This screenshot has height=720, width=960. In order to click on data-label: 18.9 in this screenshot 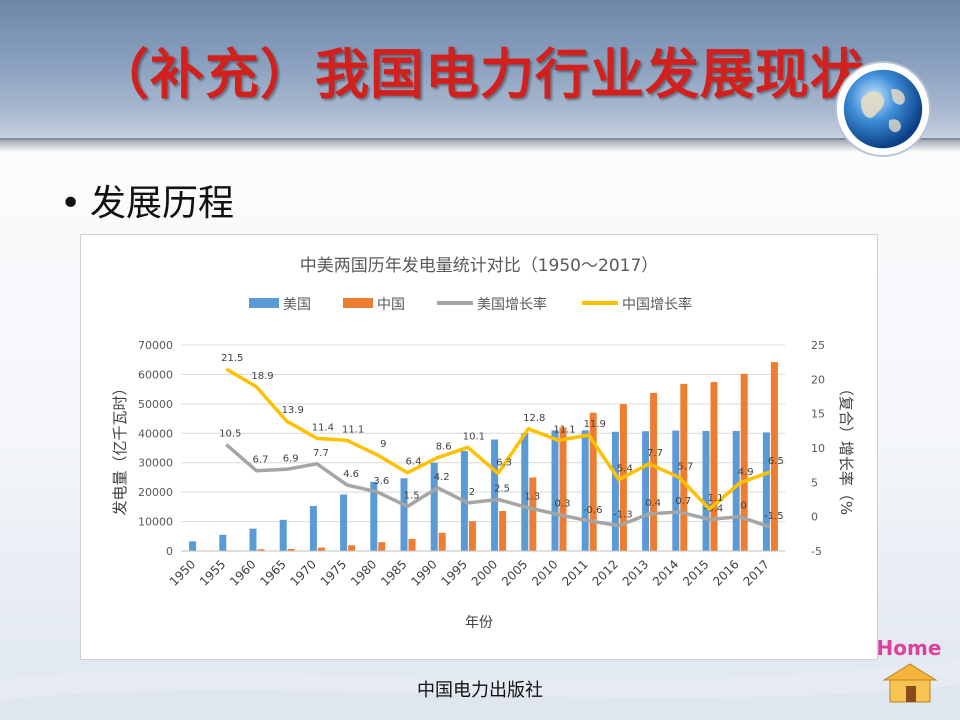, I will do `click(262, 376)`.